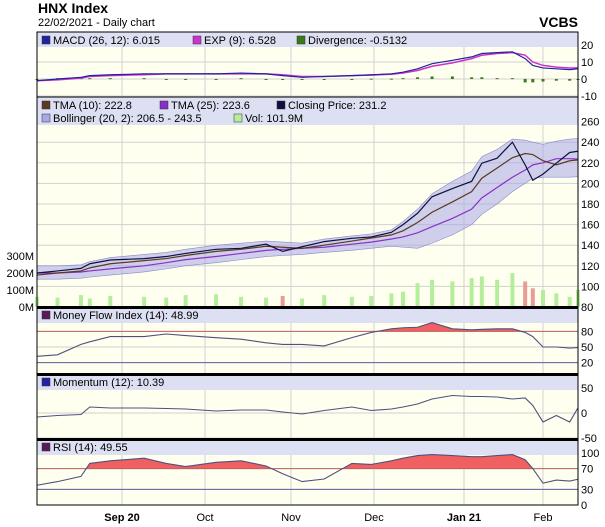  I want to click on macd-legend-band, so click(307, 39).